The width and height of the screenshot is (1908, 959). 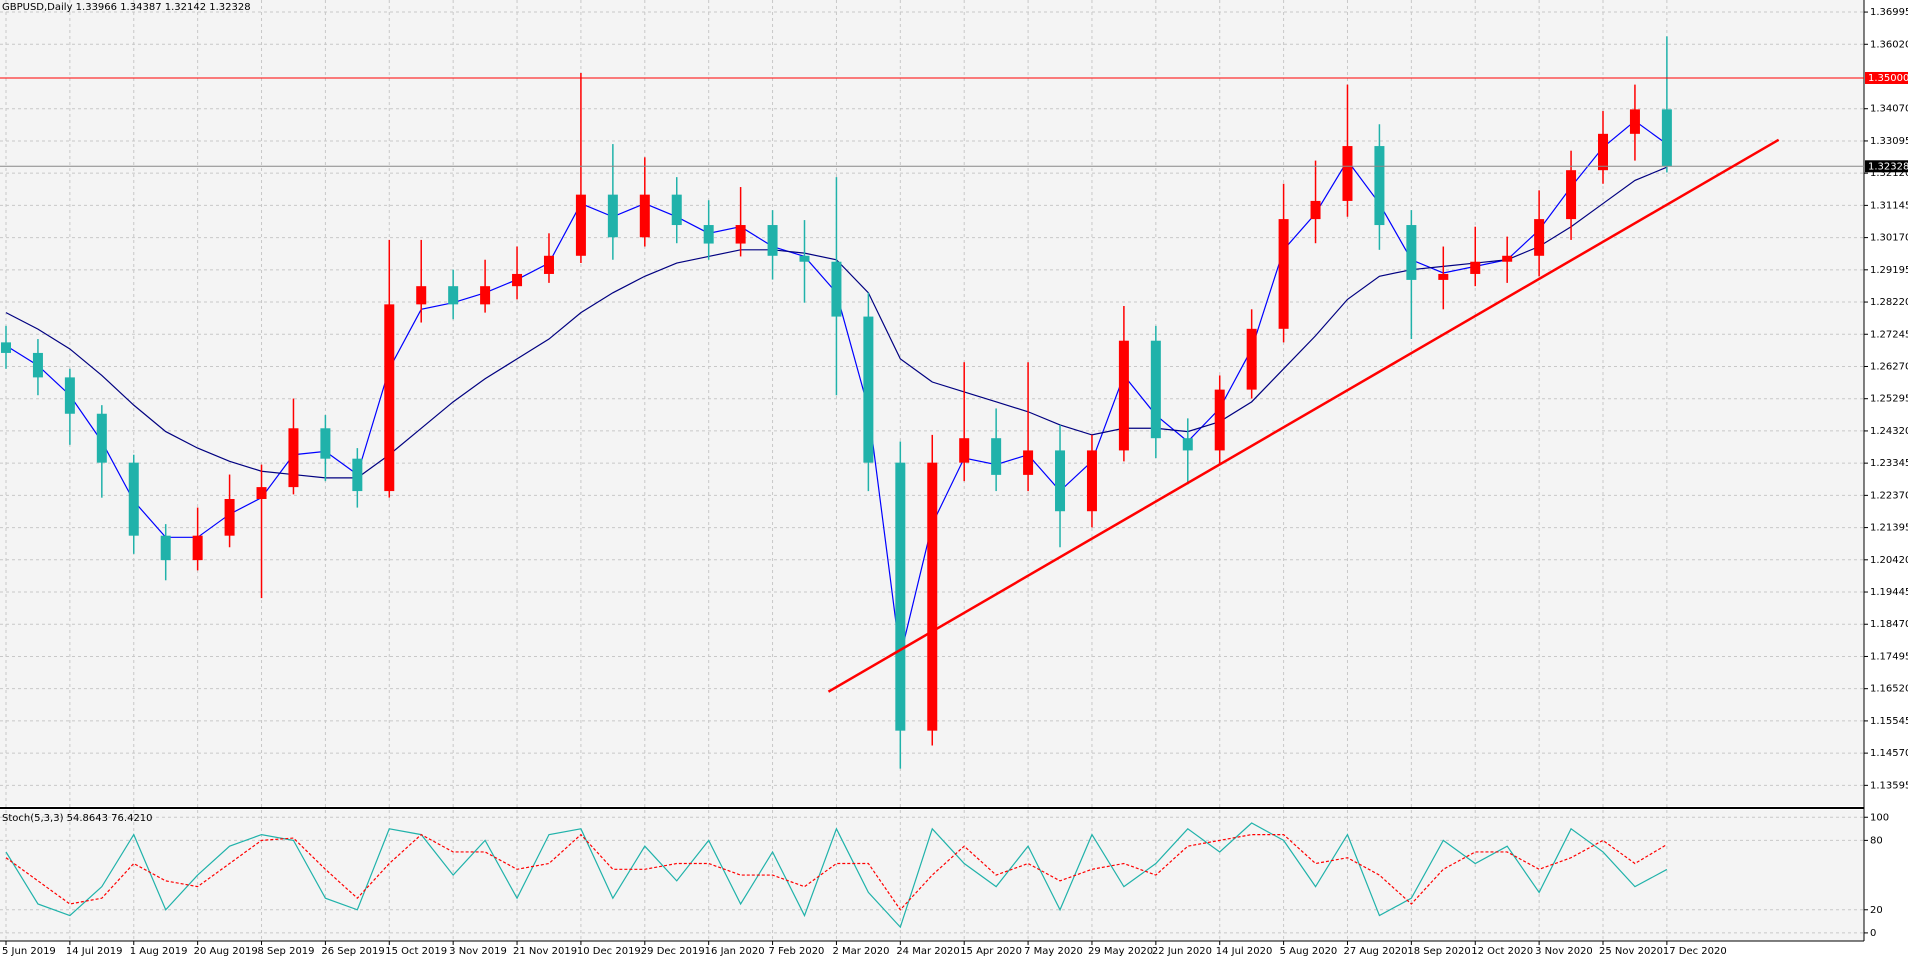 I want to click on y-tick-label: 1.15545, so click(x=1889, y=721).